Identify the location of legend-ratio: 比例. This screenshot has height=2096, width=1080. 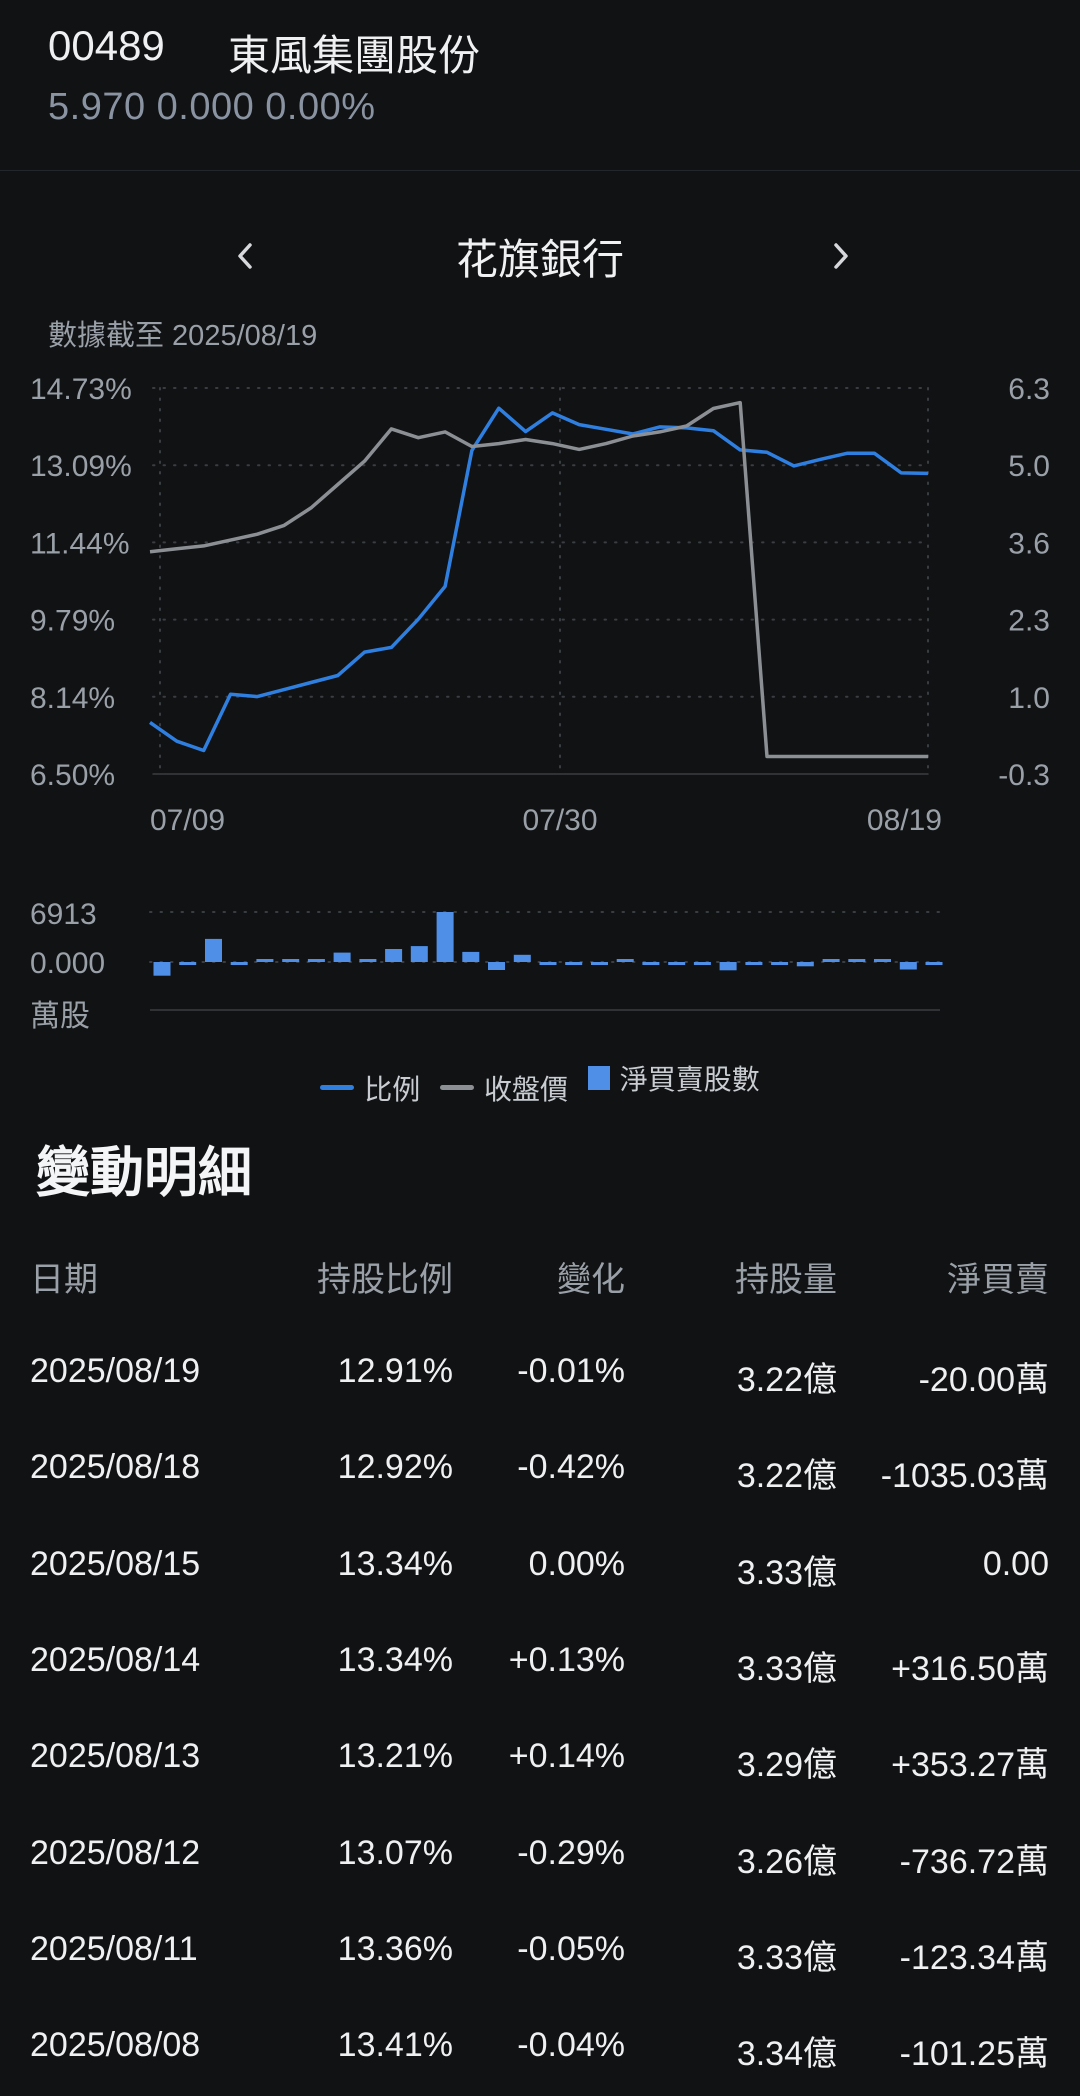
(370, 1088).